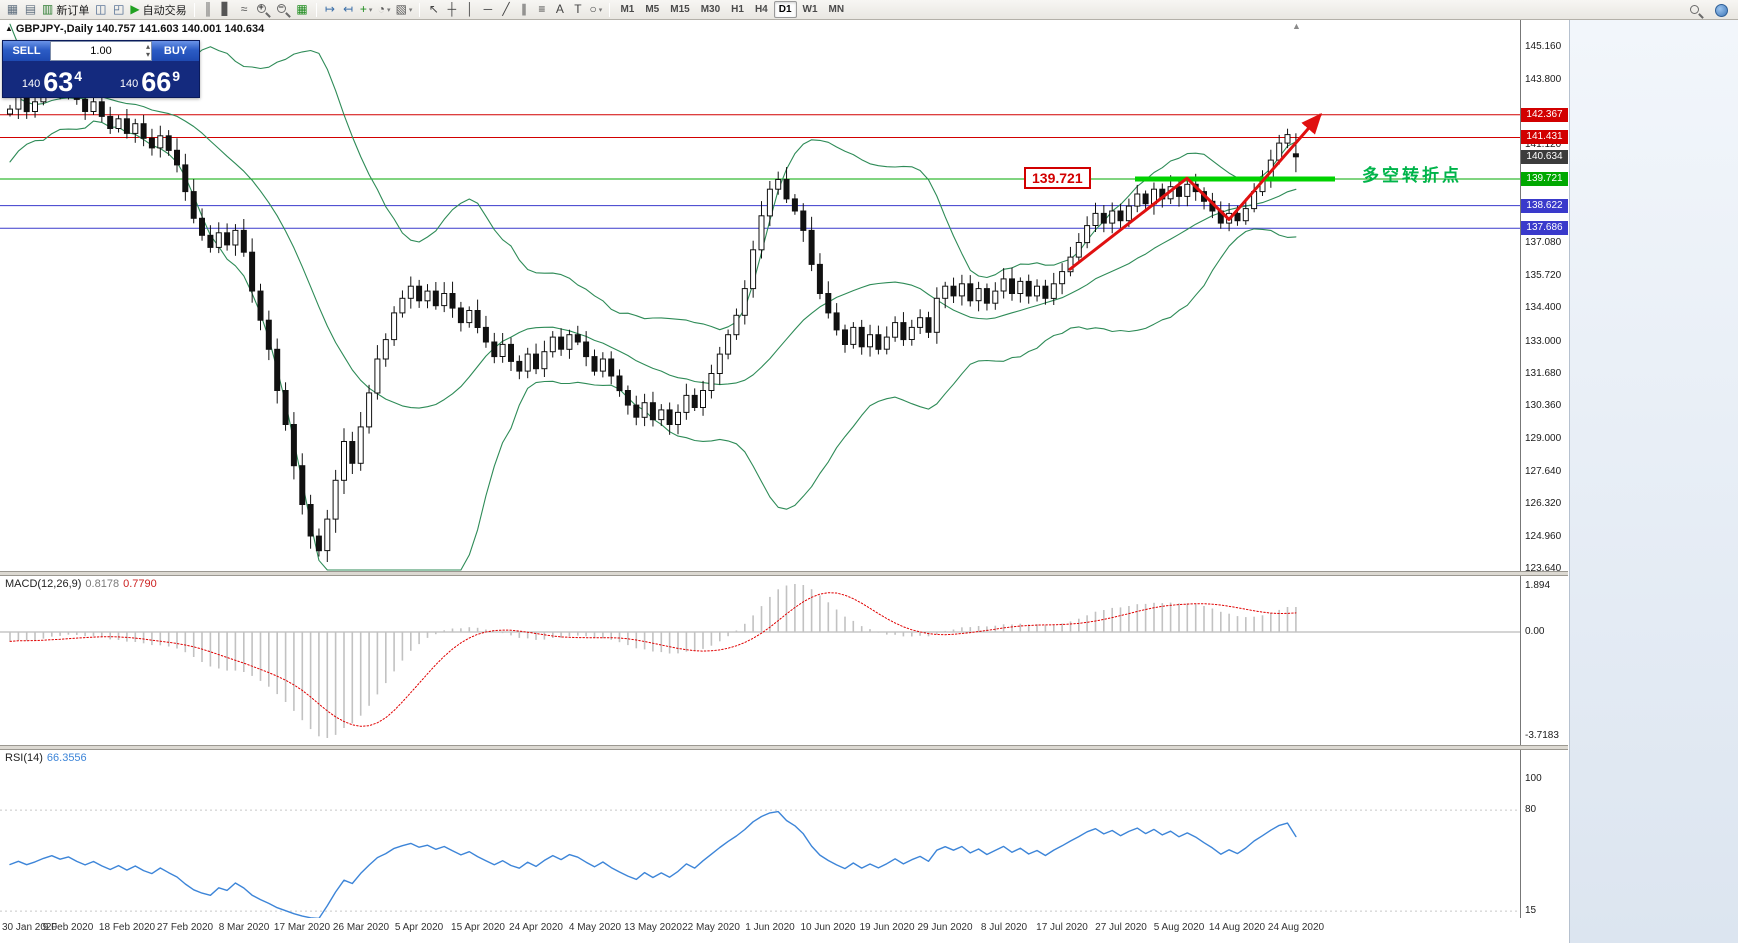 Image resolution: width=1738 pixels, height=943 pixels. I want to click on rsi-value: 66.3556, so click(66, 758).